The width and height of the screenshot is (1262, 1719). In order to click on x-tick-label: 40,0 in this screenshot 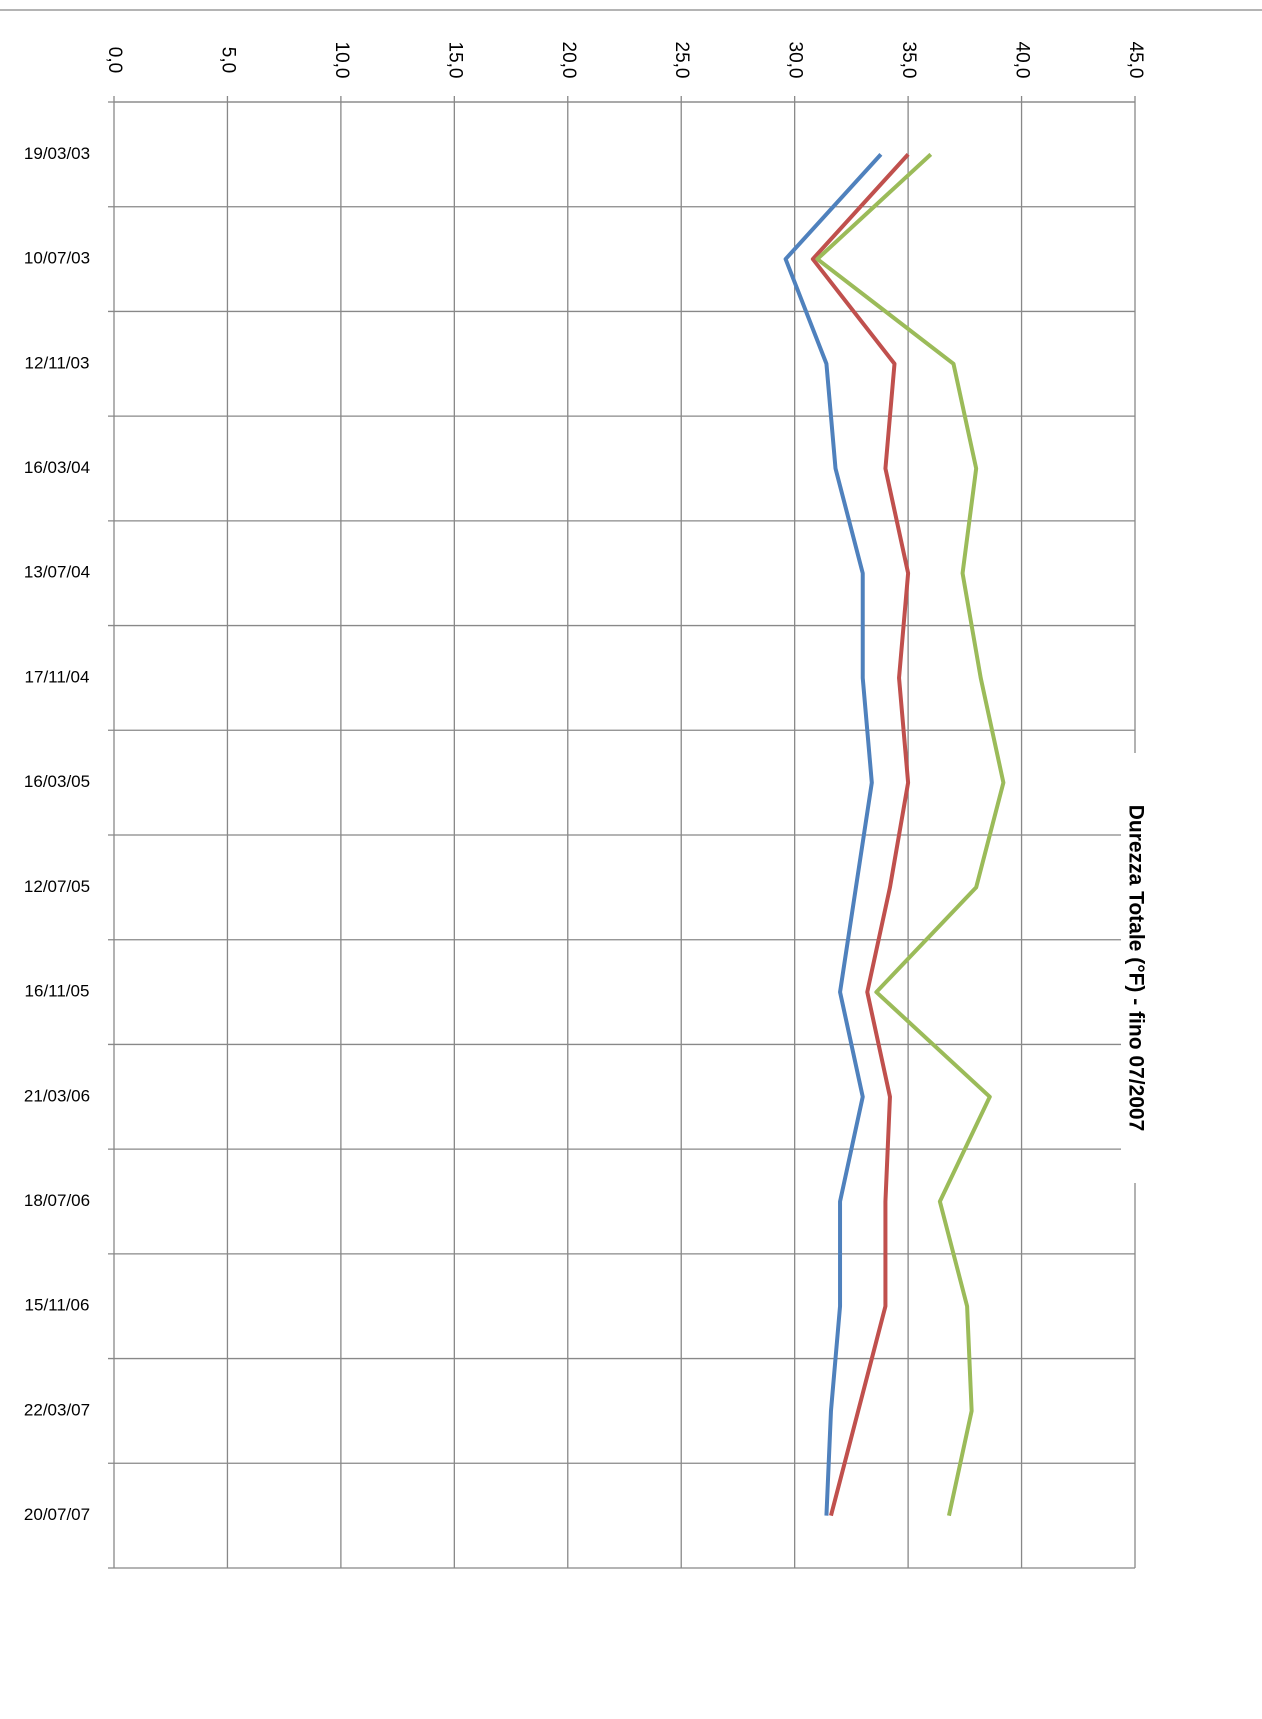, I will do `click(1022, 60)`.